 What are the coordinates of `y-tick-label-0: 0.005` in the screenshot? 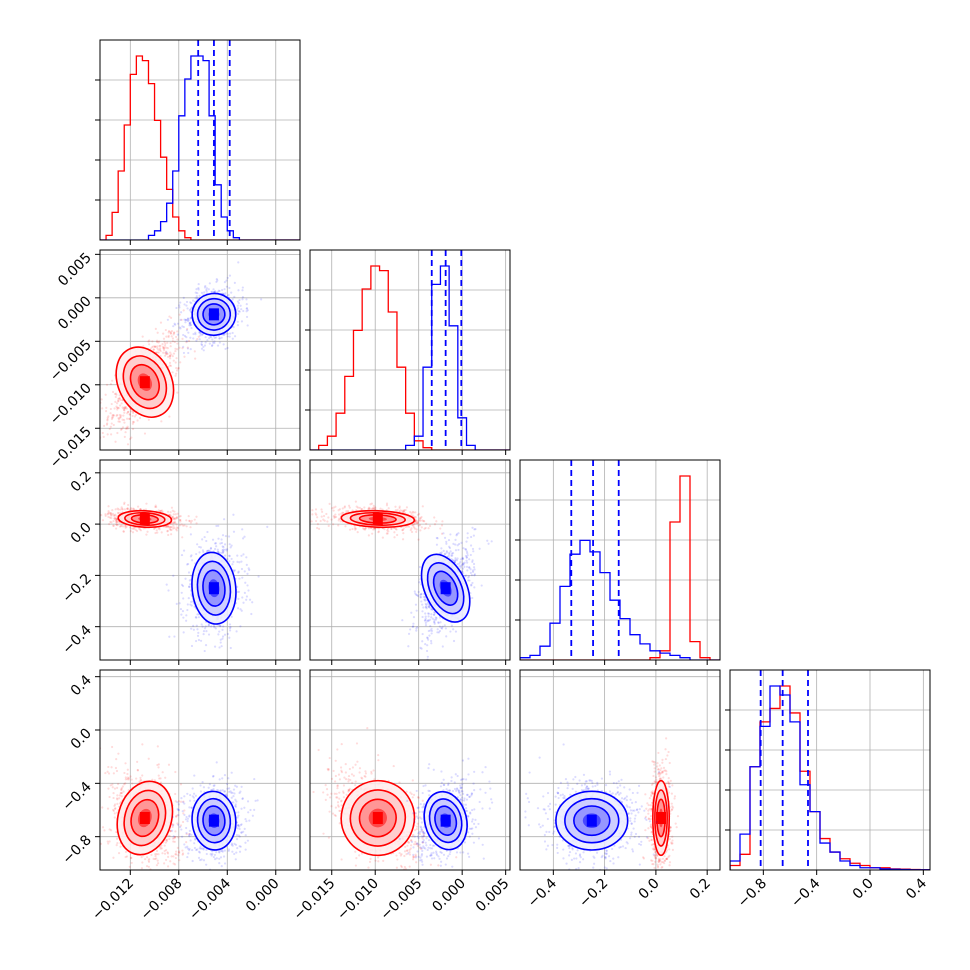 It's located at (75, 270).